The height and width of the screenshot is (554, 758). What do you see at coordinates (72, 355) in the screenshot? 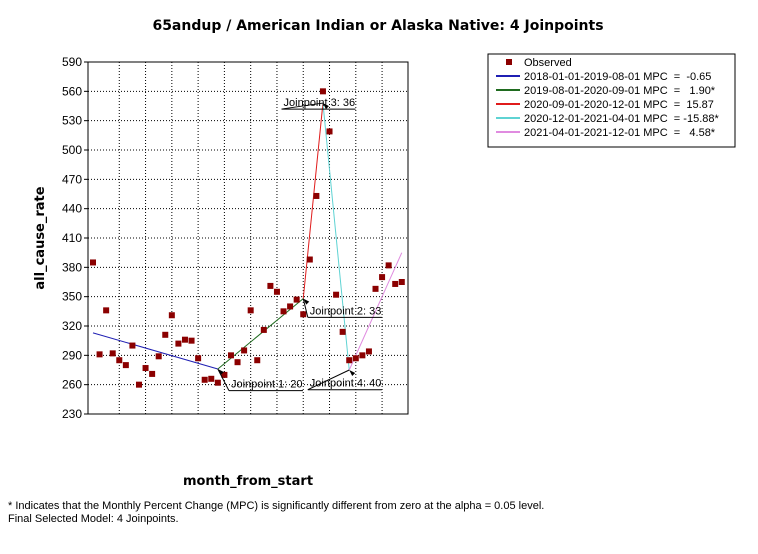
I see `y-tick-label: 290` at bounding box center [72, 355].